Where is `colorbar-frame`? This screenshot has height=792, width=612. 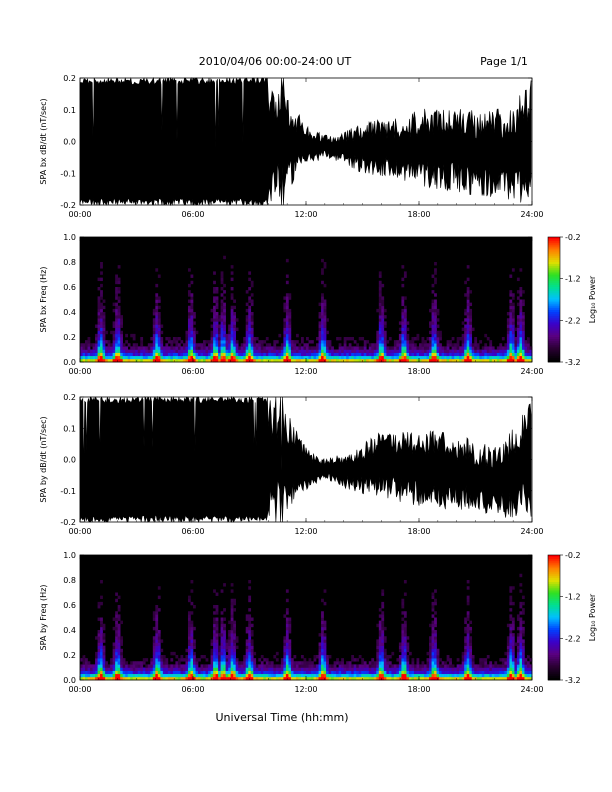
colorbar-frame is located at coordinates (554, 617).